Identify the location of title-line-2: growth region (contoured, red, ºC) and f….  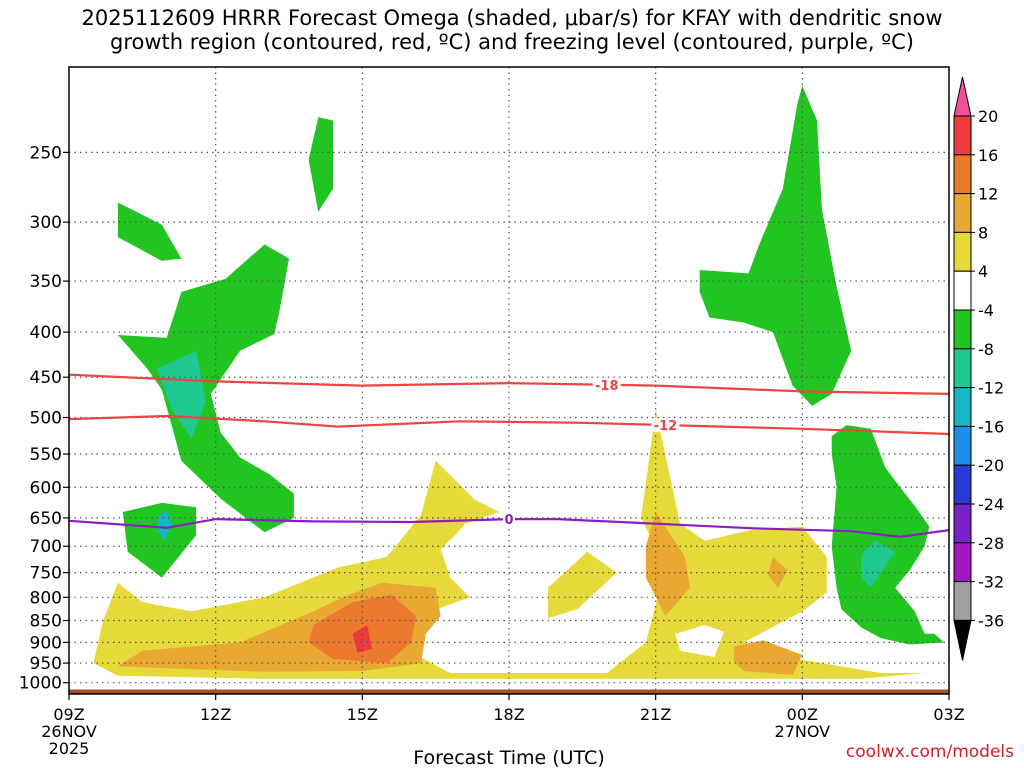
(512, 42).